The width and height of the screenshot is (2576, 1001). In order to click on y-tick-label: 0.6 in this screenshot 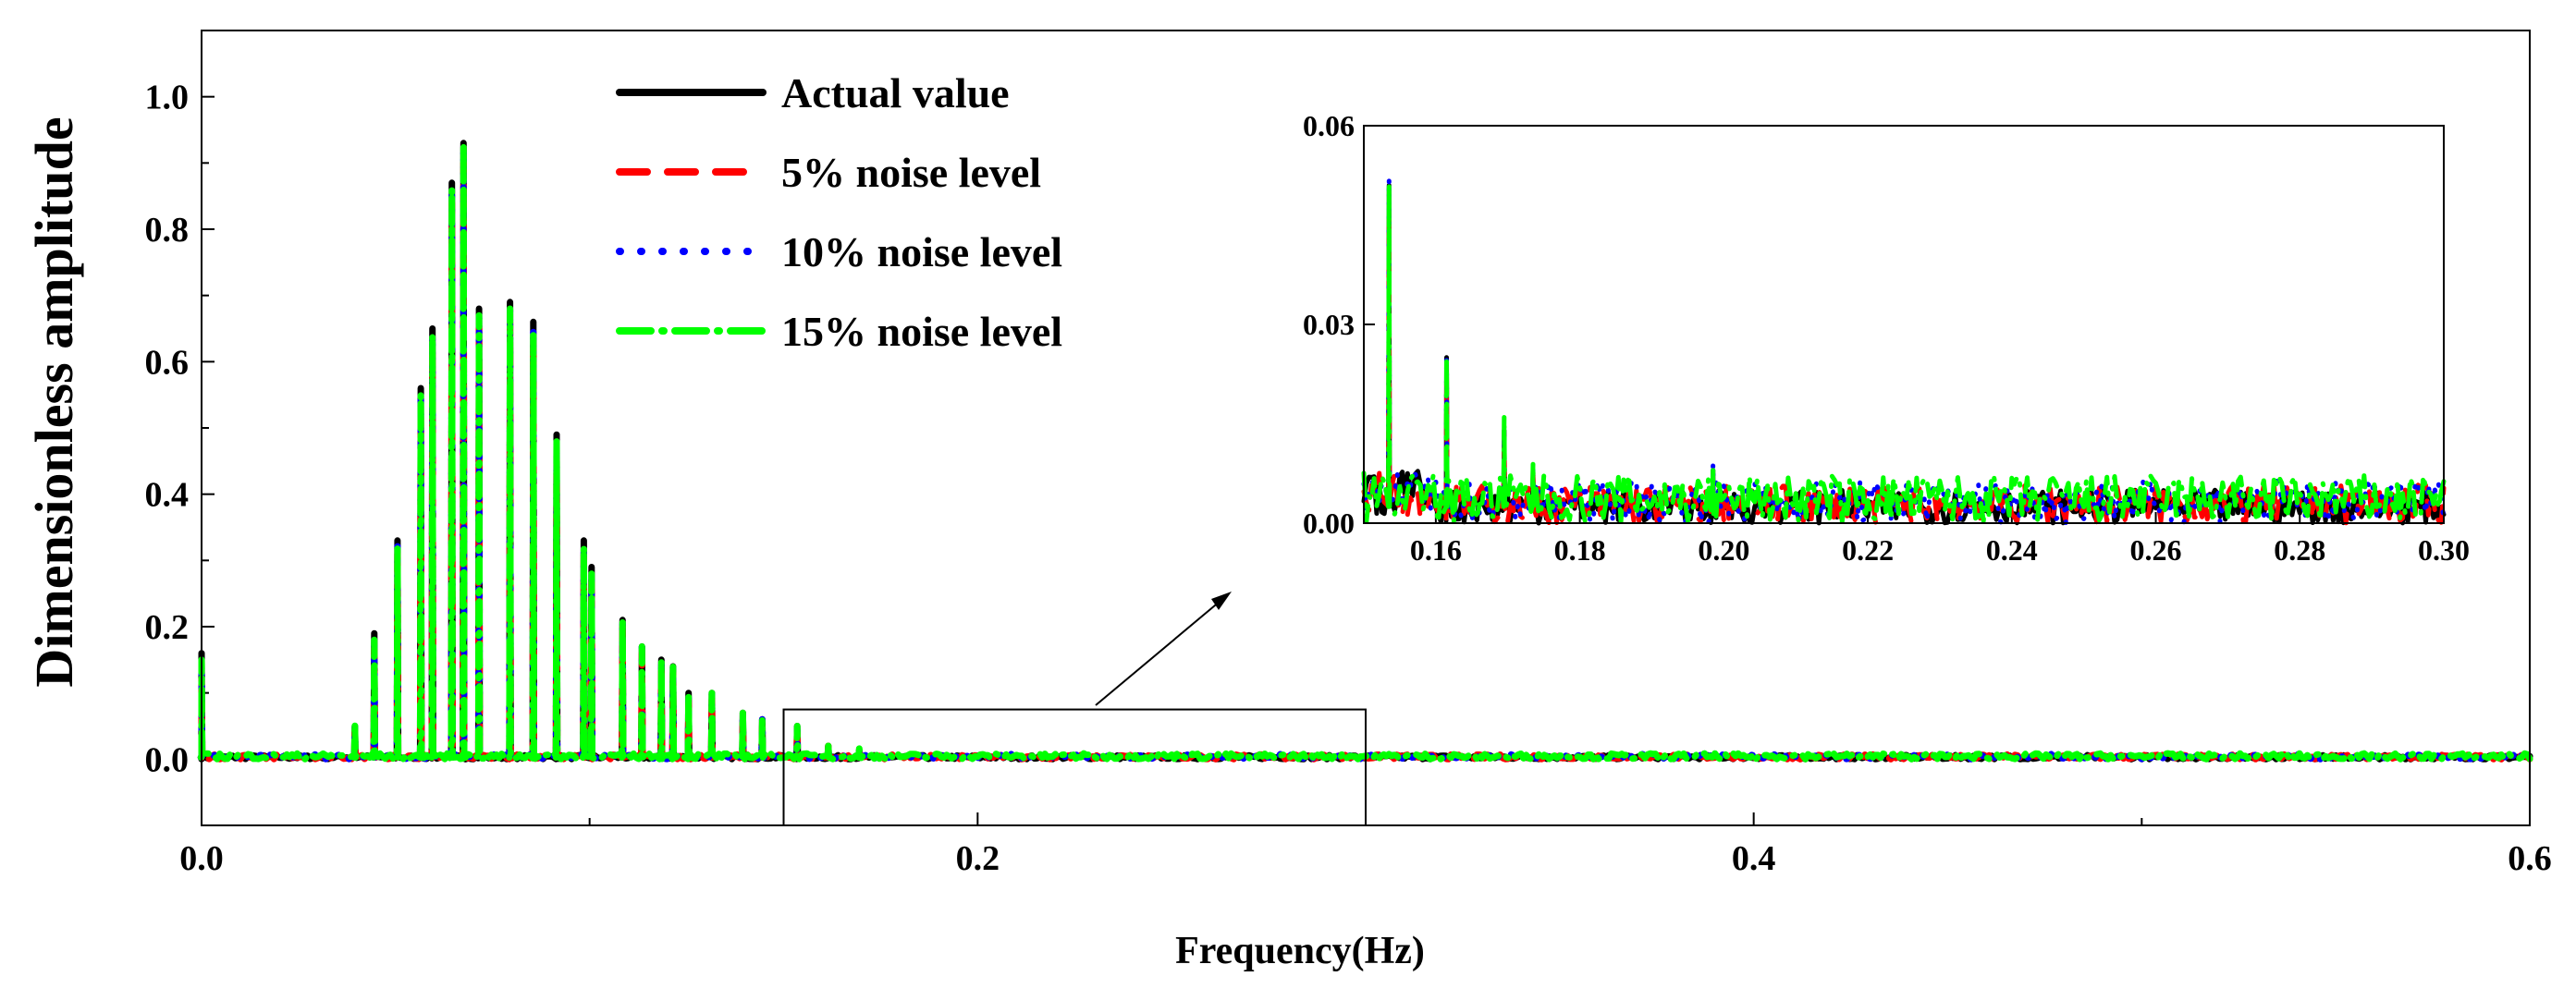, I will do `click(168, 362)`.